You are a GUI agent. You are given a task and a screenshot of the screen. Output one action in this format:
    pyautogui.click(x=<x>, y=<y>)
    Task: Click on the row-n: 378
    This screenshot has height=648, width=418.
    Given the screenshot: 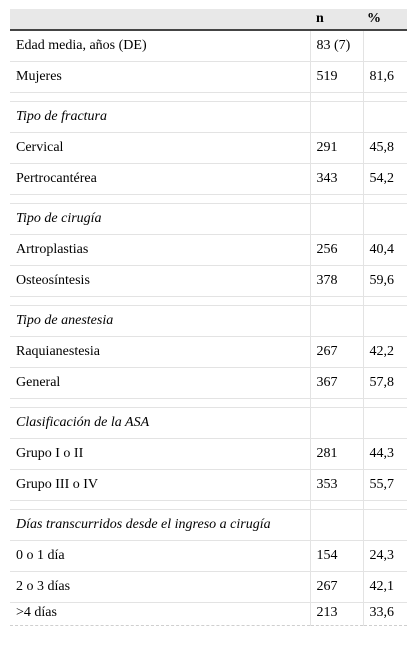 What is the action you would take?
    pyautogui.click(x=336, y=281)
    